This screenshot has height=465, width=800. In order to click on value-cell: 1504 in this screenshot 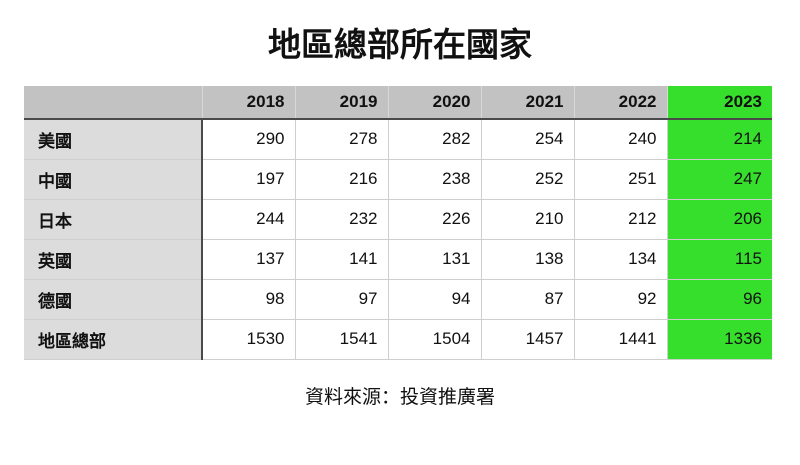, I will do `click(434, 339)`.